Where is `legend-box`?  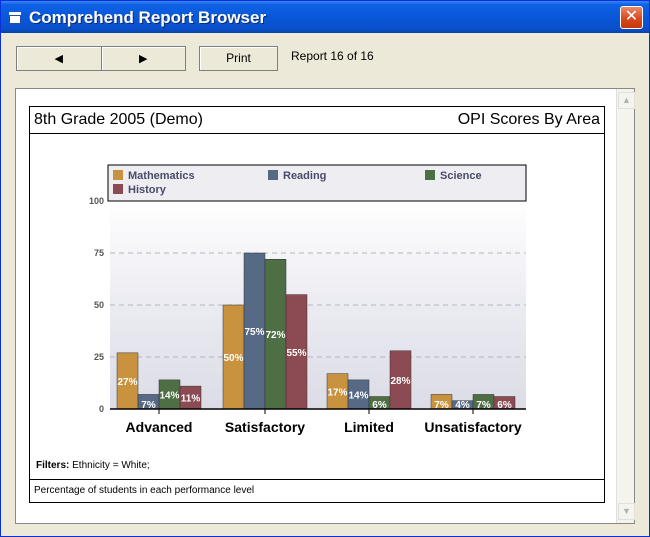 legend-box is located at coordinates (317, 183).